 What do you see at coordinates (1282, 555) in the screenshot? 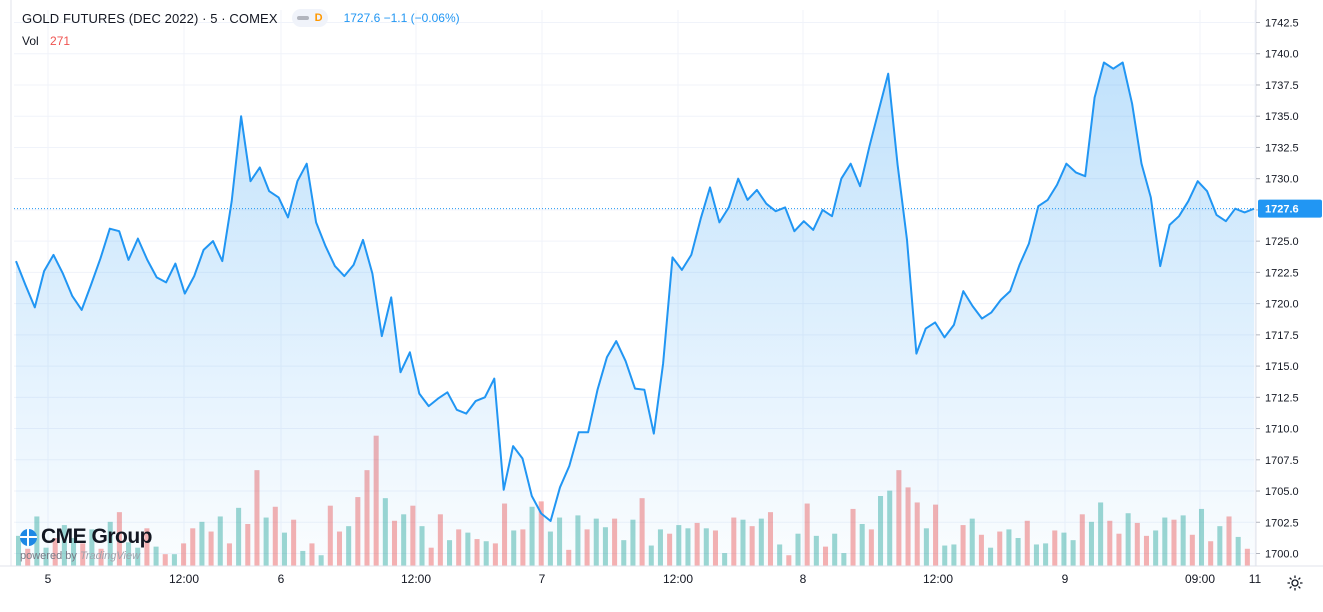
I see `y-tick-label: 1700.0` at bounding box center [1282, 555].